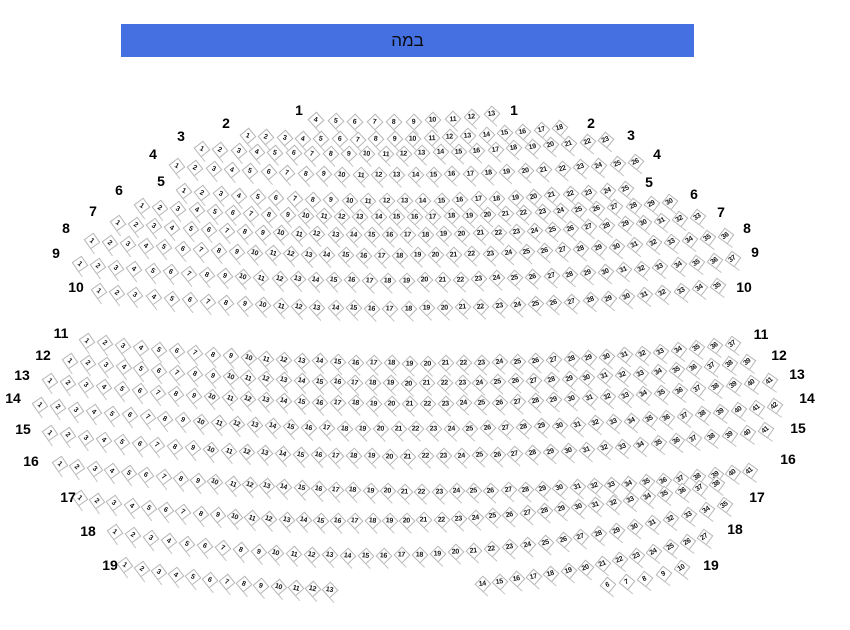 The width and height of the screenshot is (850, 630). What do you see at coordinates (609, 298) in the screenshot?
I see `seat: 29` at bounding box center [609, 298].